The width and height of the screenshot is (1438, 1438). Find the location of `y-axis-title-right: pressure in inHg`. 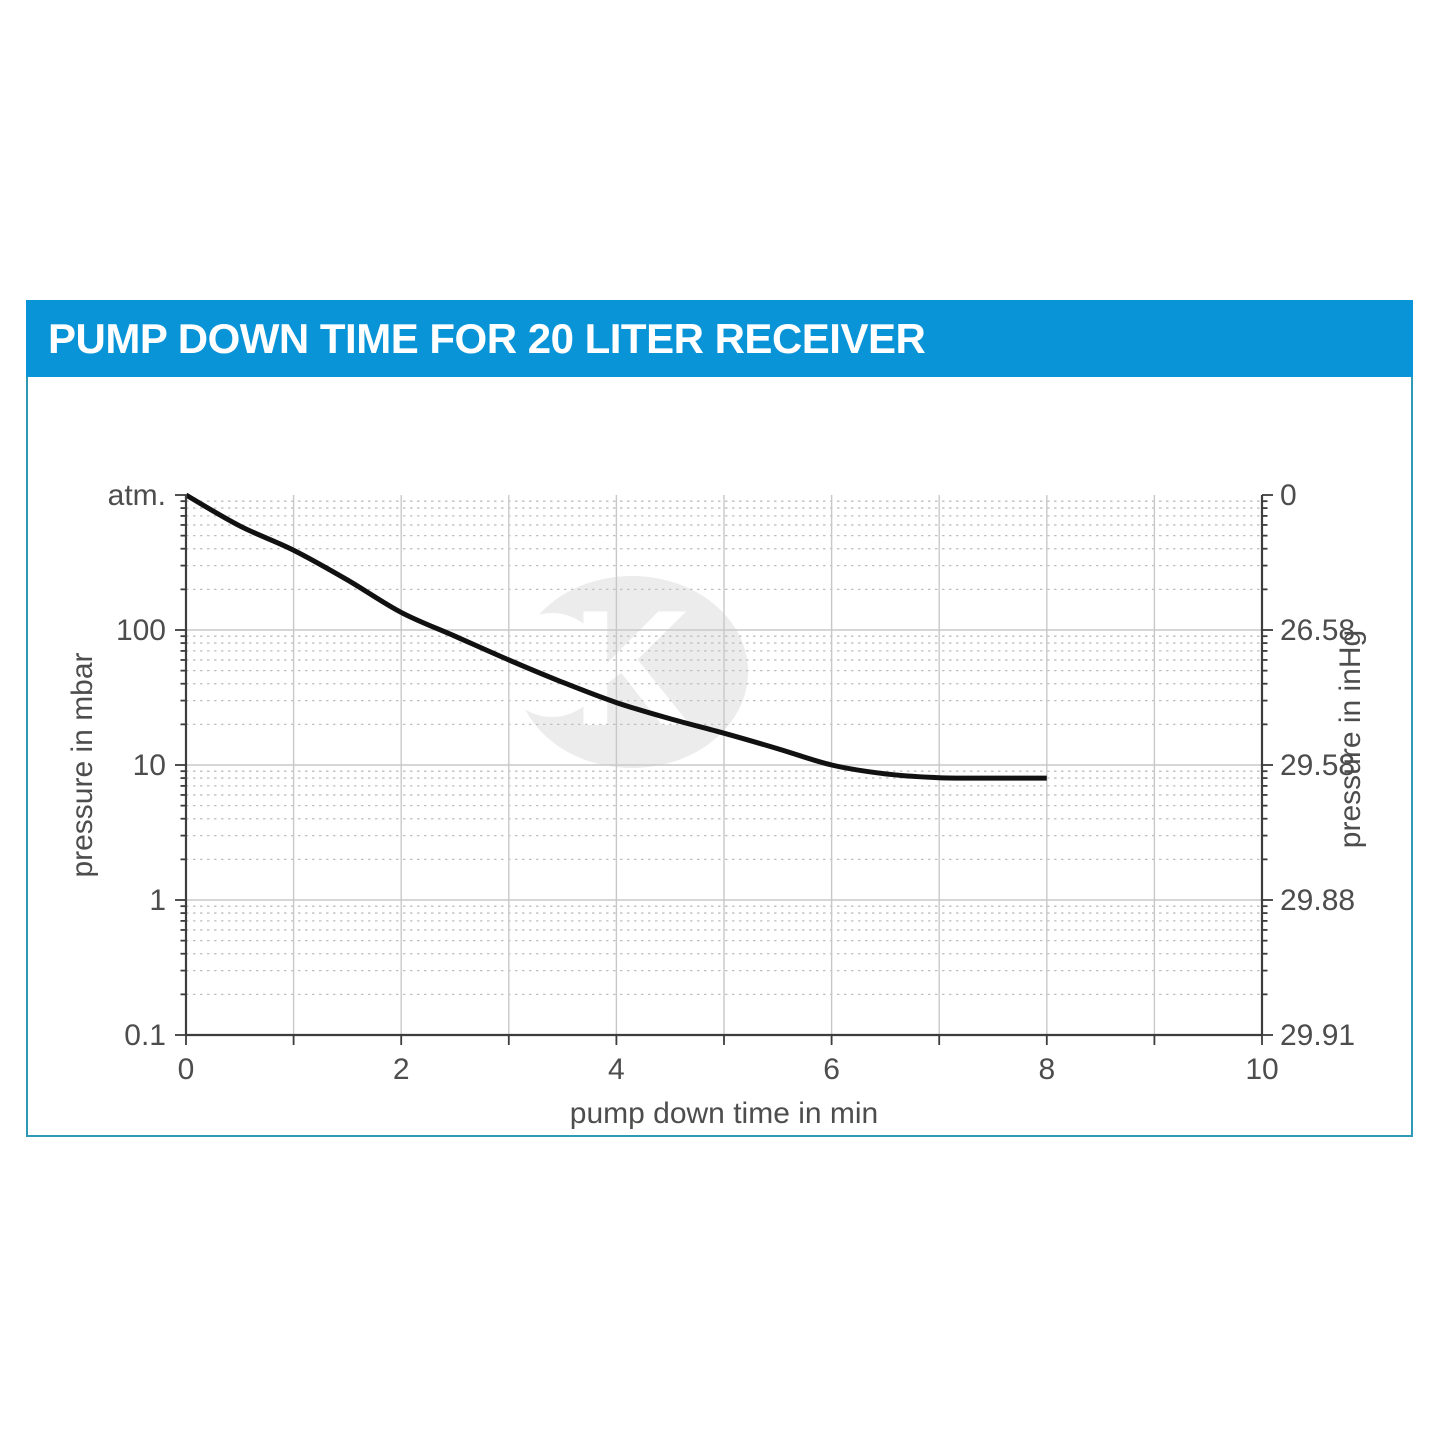

y-axis-title-right: pressure in inHg is located at coordinates (1350, 739).